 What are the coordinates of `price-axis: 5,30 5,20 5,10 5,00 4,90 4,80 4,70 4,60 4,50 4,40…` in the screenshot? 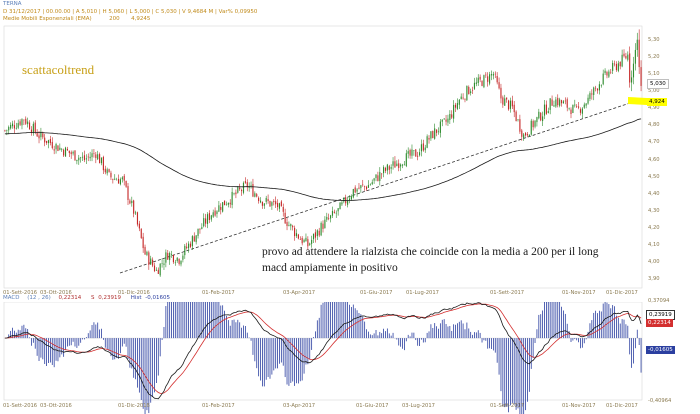 It's located at (671, 161).